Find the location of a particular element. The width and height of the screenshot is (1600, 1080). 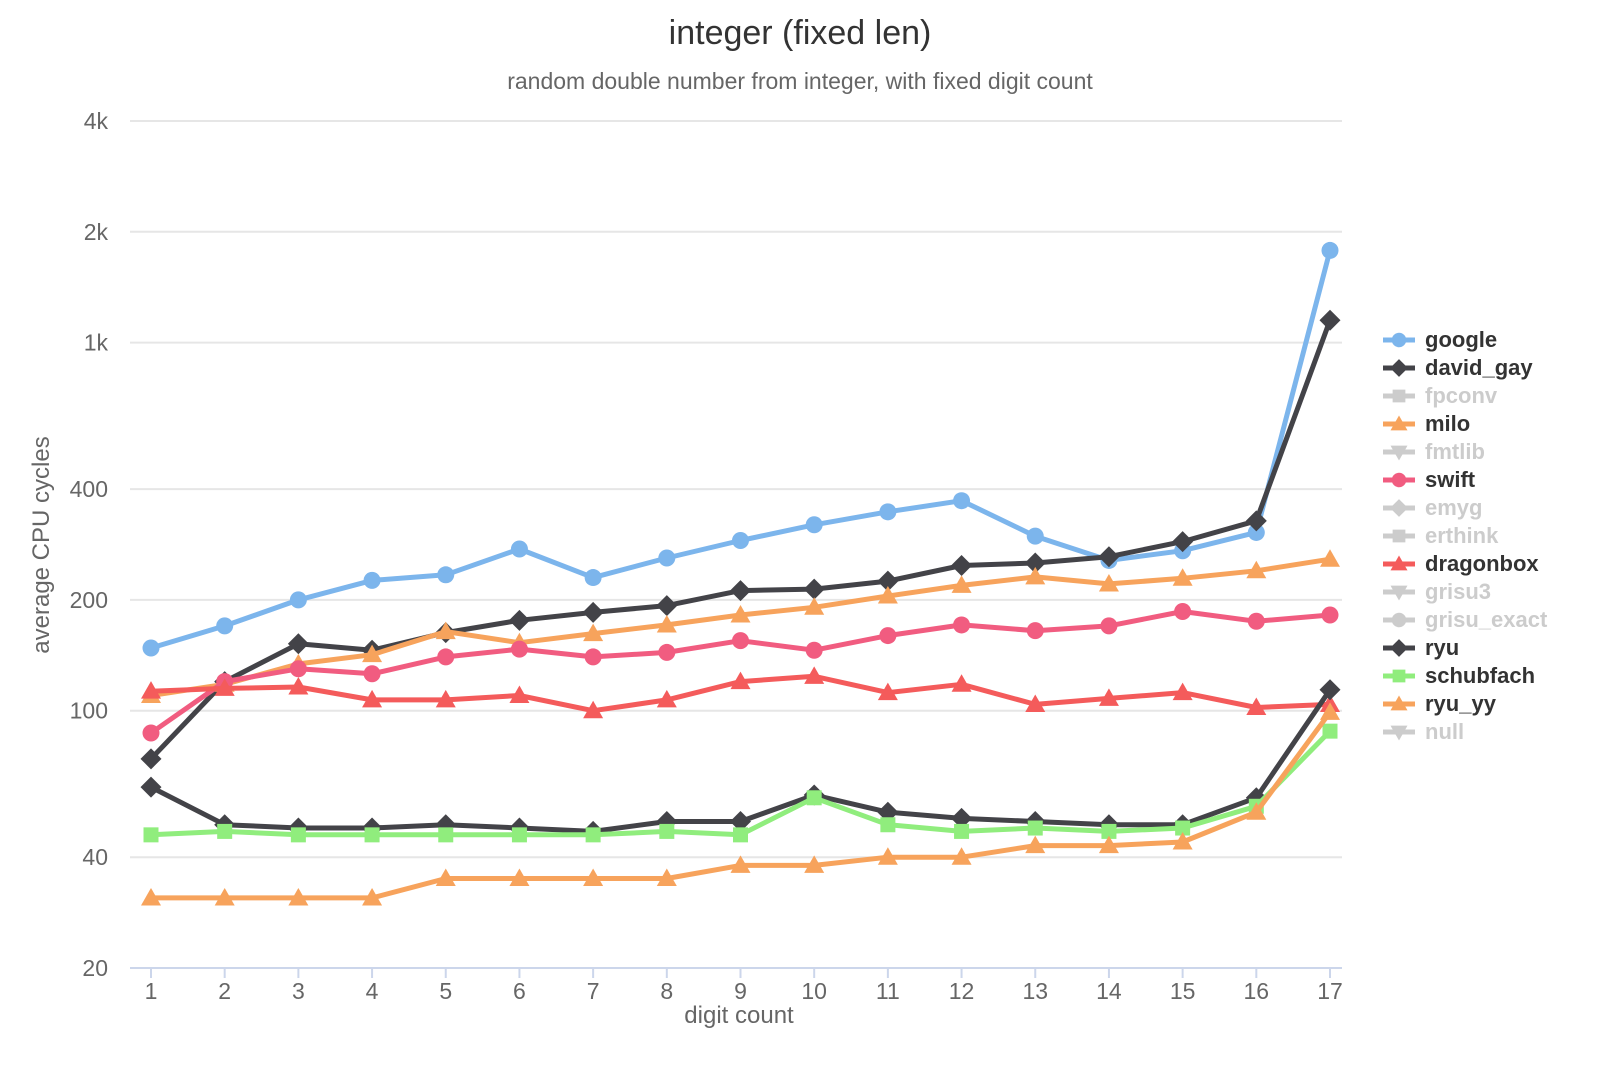

legend-item-null: null is located at coordinates (1464, 732).